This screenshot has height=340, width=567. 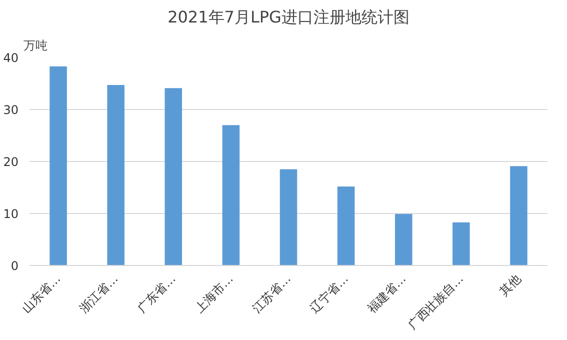 I want to click on y-tick-label: 10, so click(x=11, y=214).